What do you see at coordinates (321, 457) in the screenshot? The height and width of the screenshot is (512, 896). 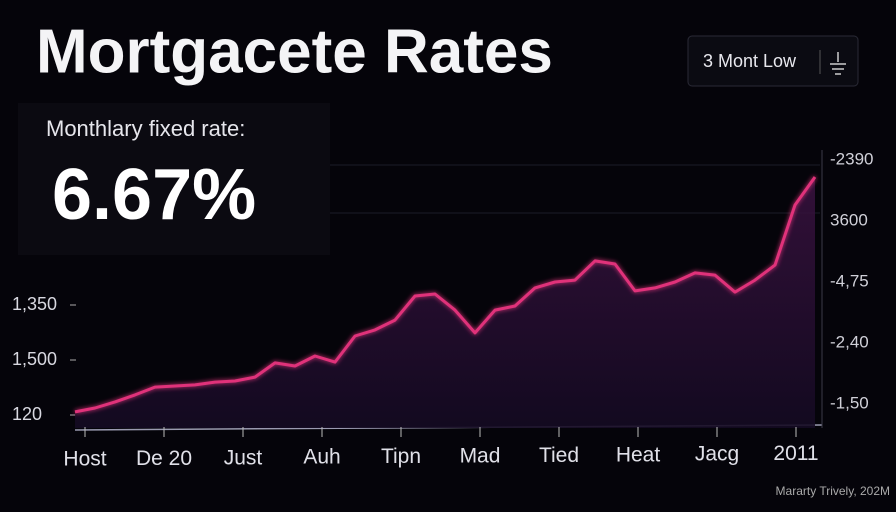 I see `x-tick-label: Auh` at bounding box center [321, 457].